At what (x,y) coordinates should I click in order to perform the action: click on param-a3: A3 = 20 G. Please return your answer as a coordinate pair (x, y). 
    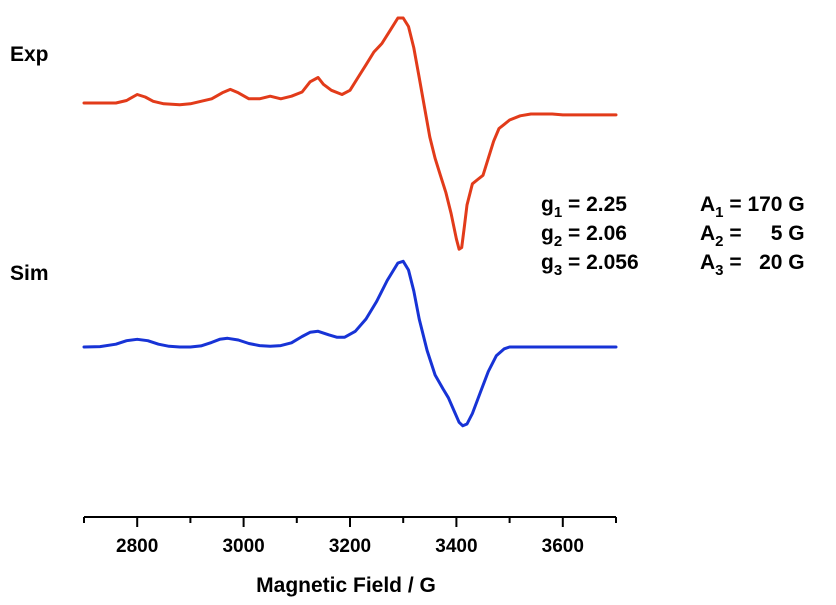
    Looking at the image, I should click on (752, 265).